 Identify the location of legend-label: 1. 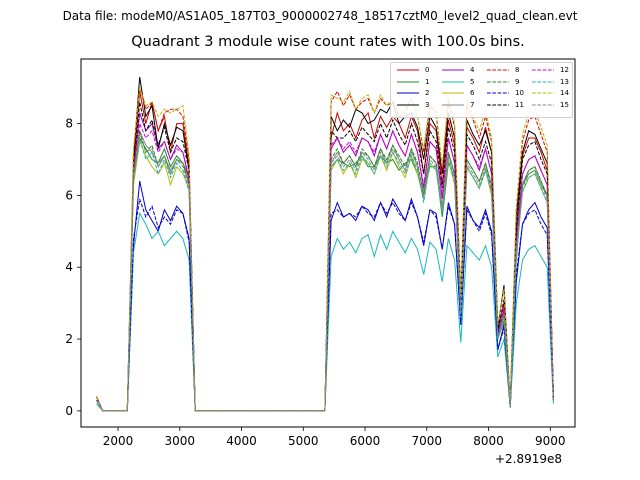
(427, 81).